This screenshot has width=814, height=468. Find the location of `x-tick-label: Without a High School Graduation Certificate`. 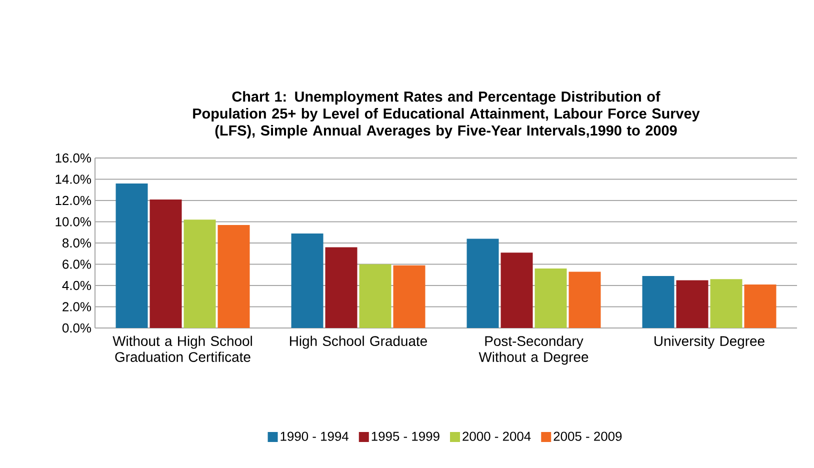

x-tick-label: Without a High School Graduation Certificate is located at coordinates (182, 349).